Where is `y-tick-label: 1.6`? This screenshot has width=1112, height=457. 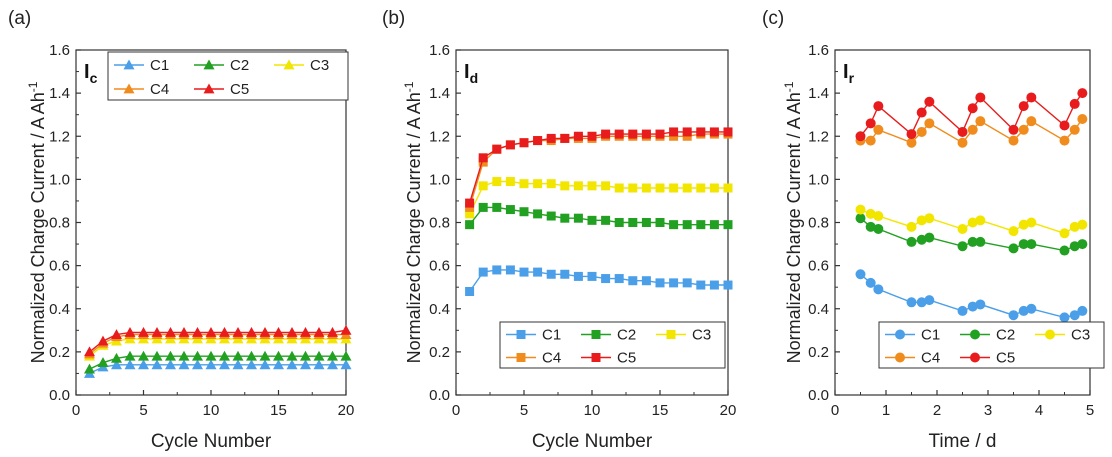
y-tick-label: 1.6 is located at coordinates (439, 50).